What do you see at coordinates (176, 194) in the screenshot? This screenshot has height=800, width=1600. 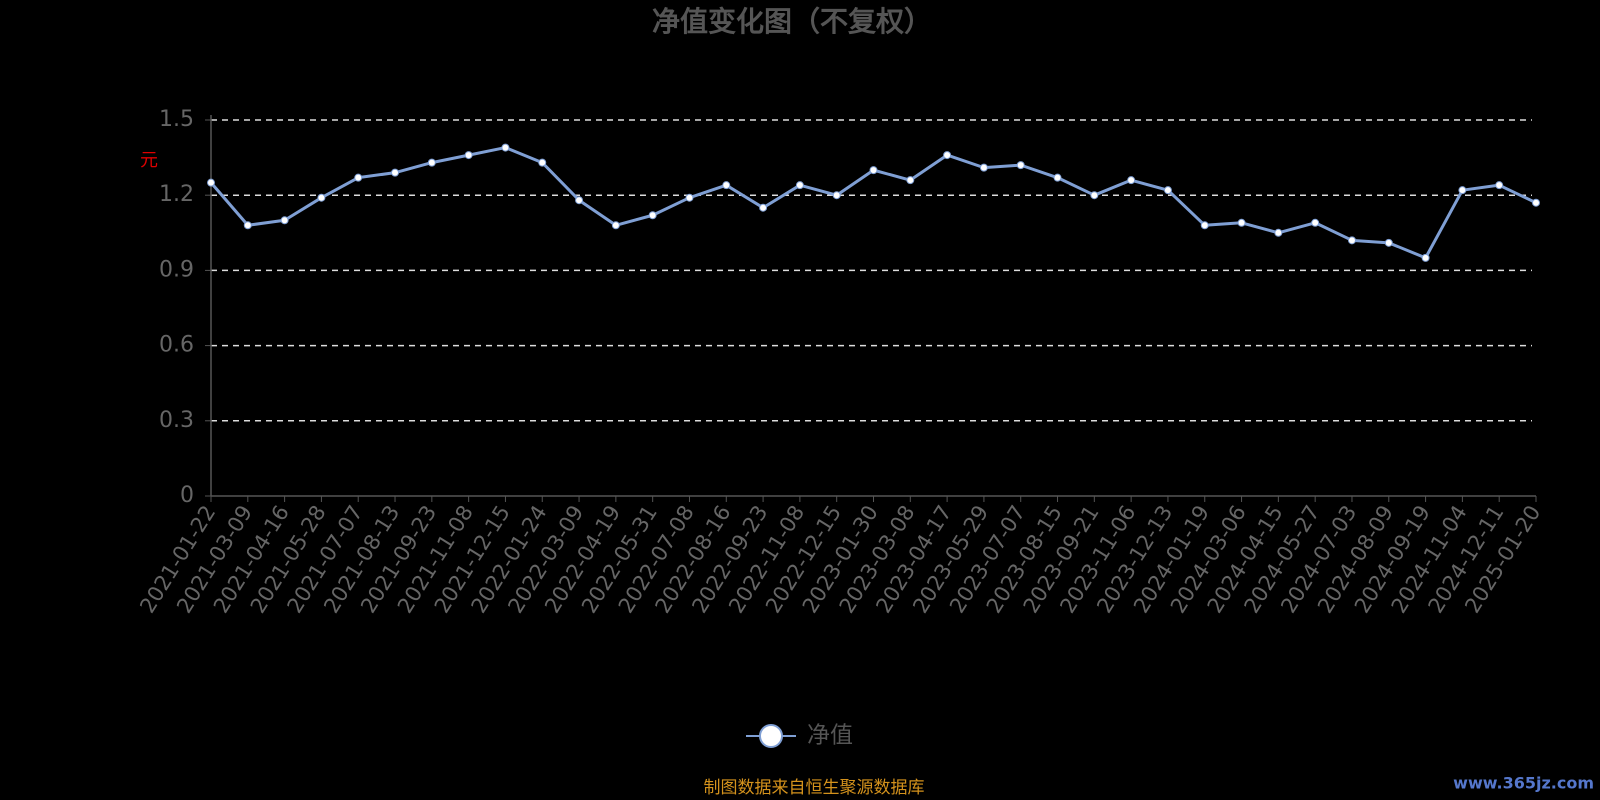 I see `y-tick-label: 1.2` at bounding box center [176, 194].